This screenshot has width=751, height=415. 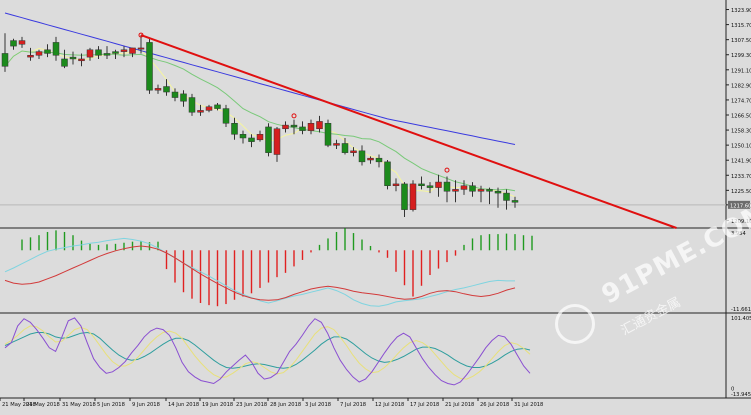 I want to click on price-tick-label: 1209.10, so click(x=741, y=222).